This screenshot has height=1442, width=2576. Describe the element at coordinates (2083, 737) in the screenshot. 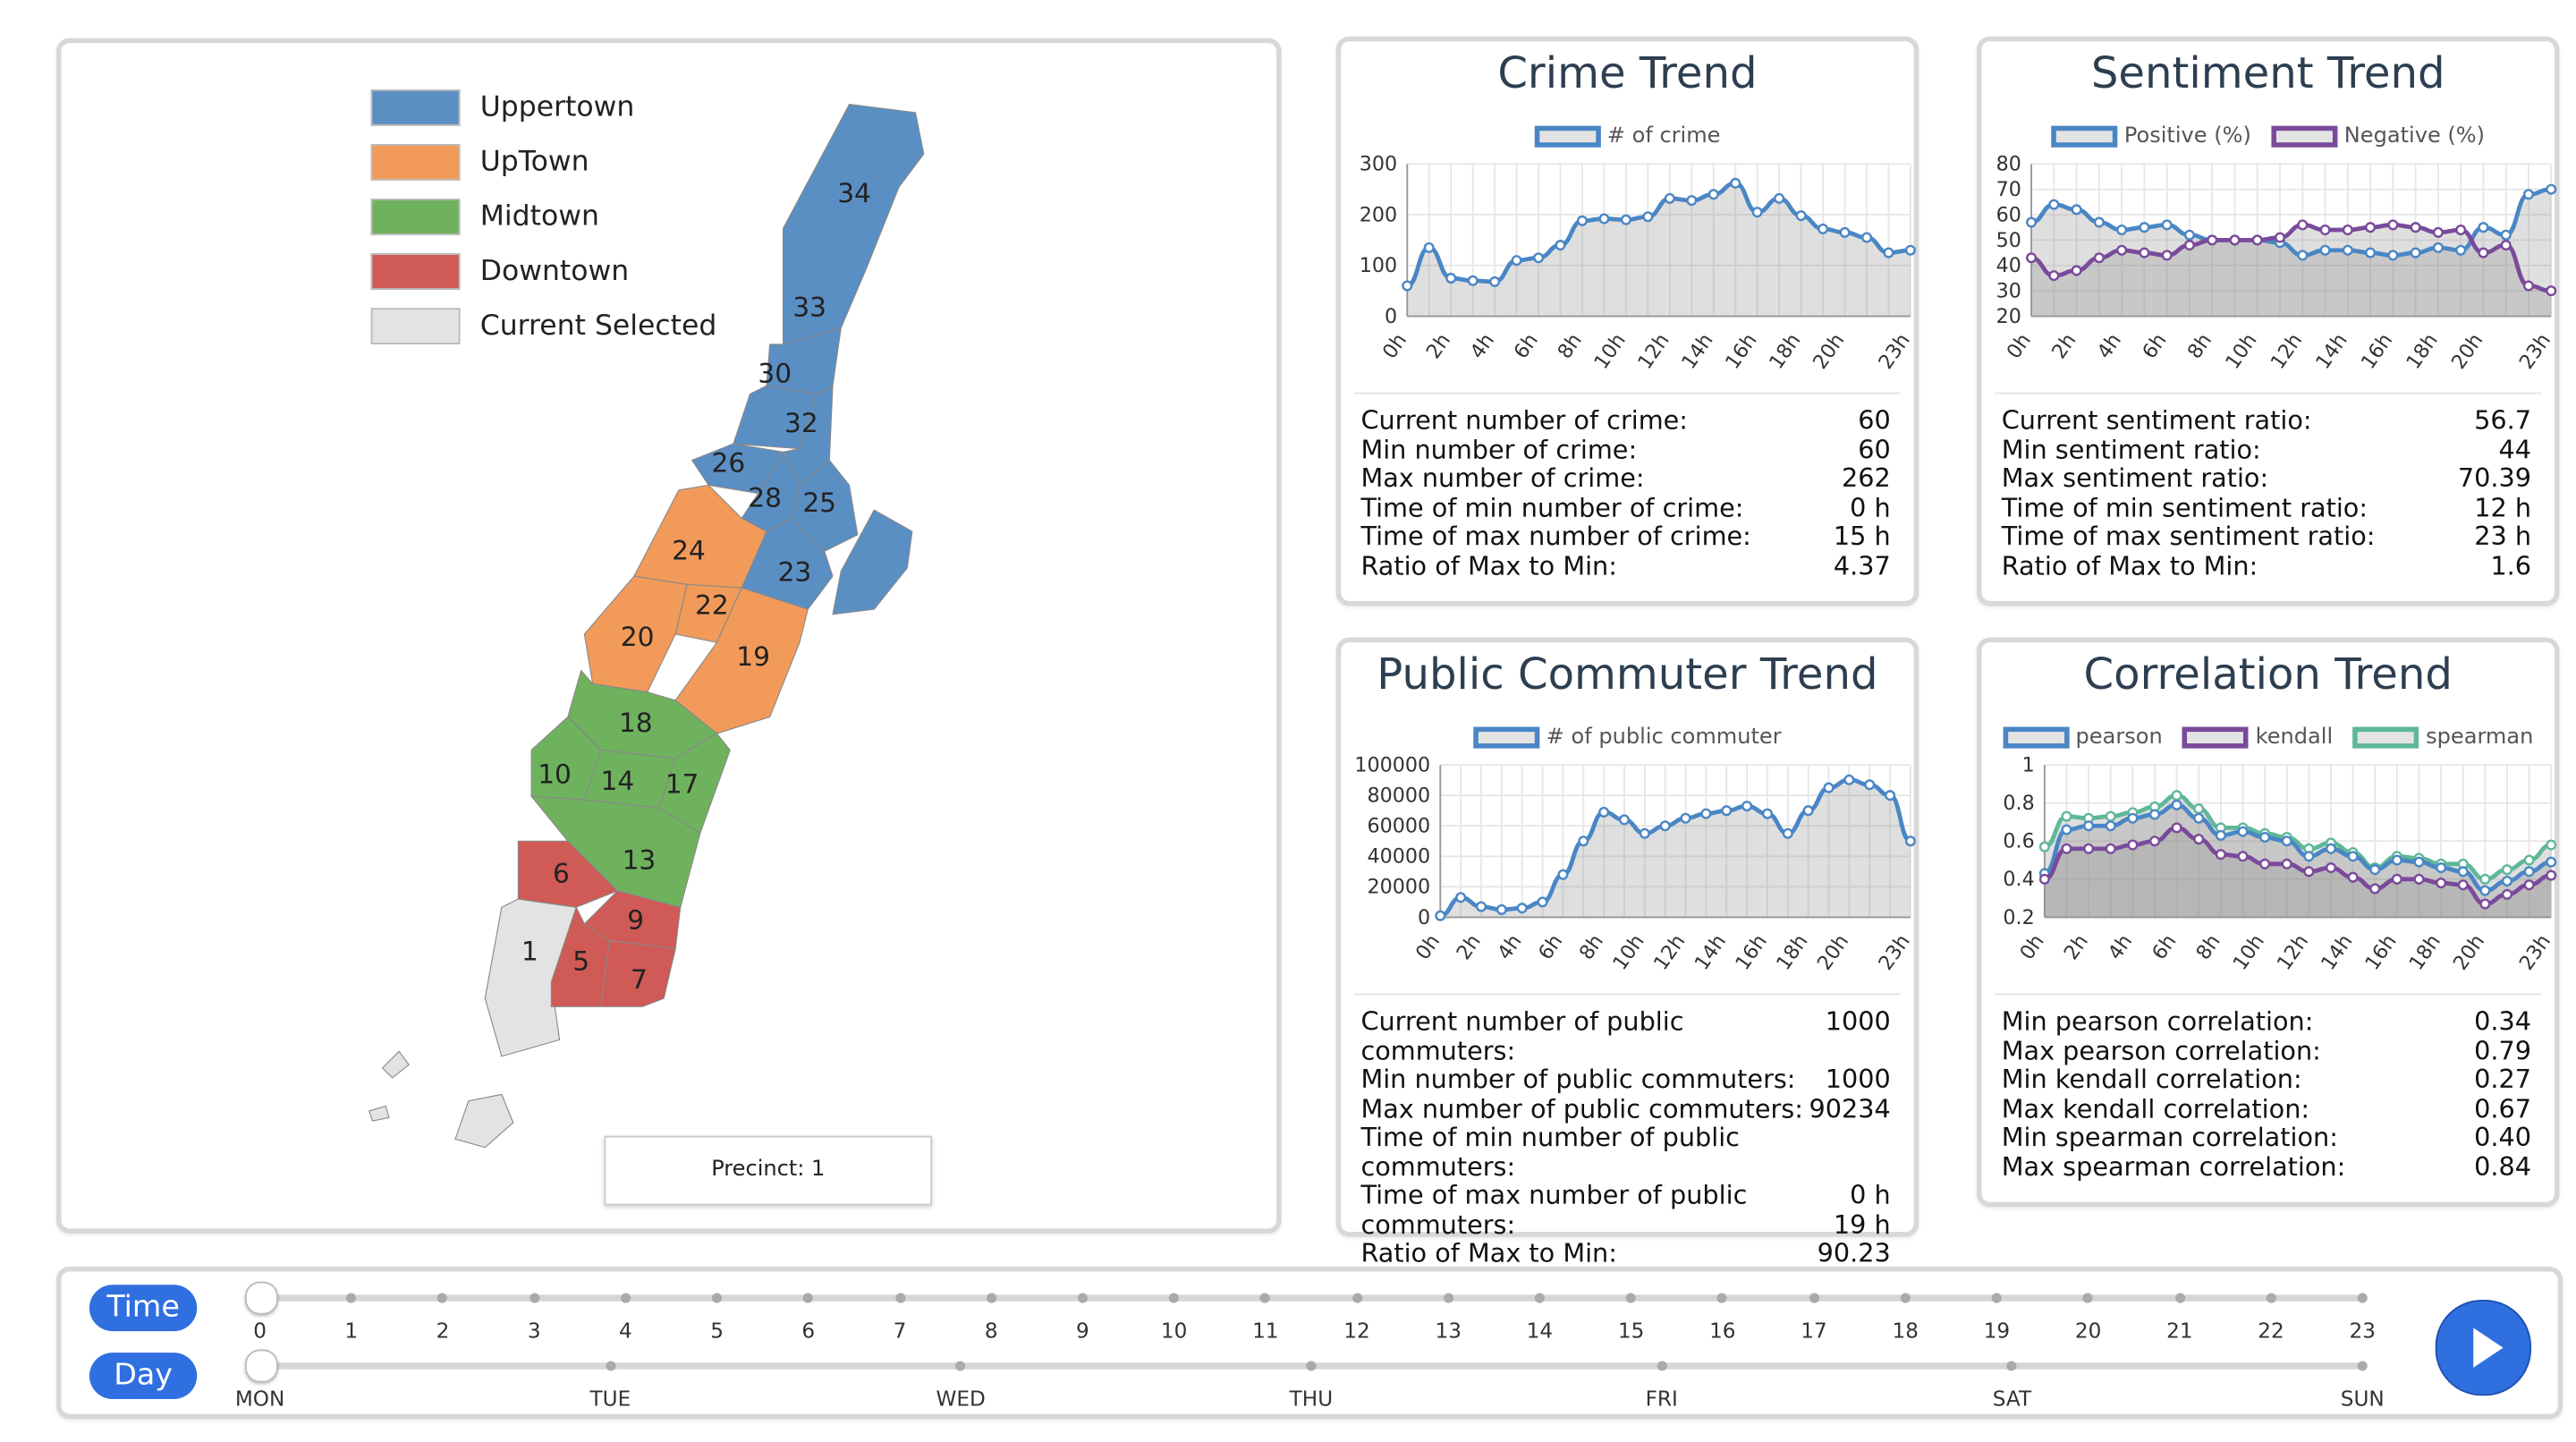

I see `pearson-legend-item: pearson` at that location.